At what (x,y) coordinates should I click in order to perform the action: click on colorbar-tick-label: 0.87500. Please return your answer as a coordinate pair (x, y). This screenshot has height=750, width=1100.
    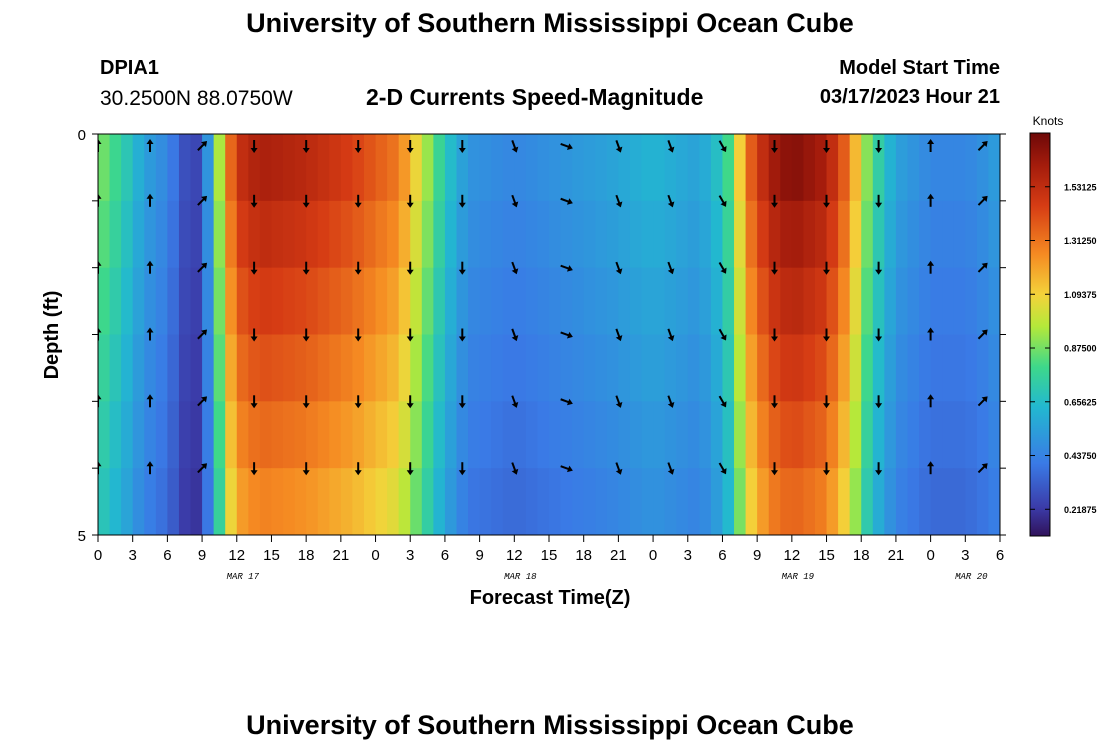
    Looking at the image, I should click on (1080, 349).